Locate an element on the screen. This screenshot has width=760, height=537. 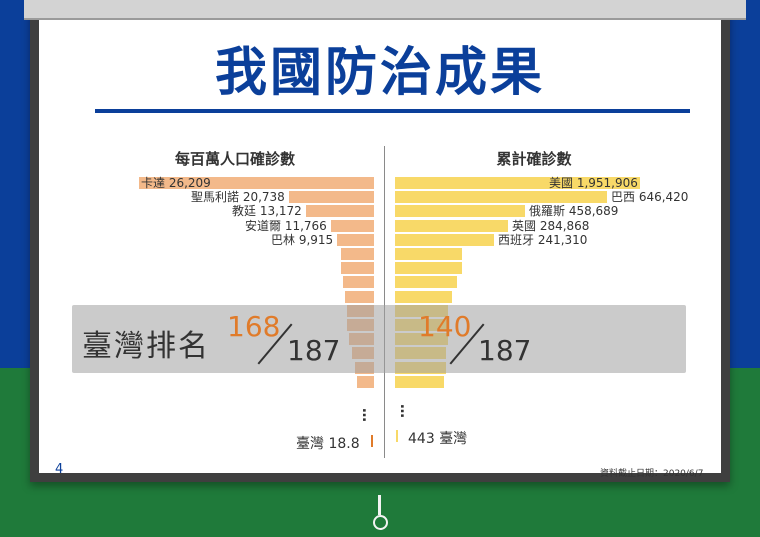
left-bar-label-3: 教廷 13,172 is located at coordinates (267, 211).